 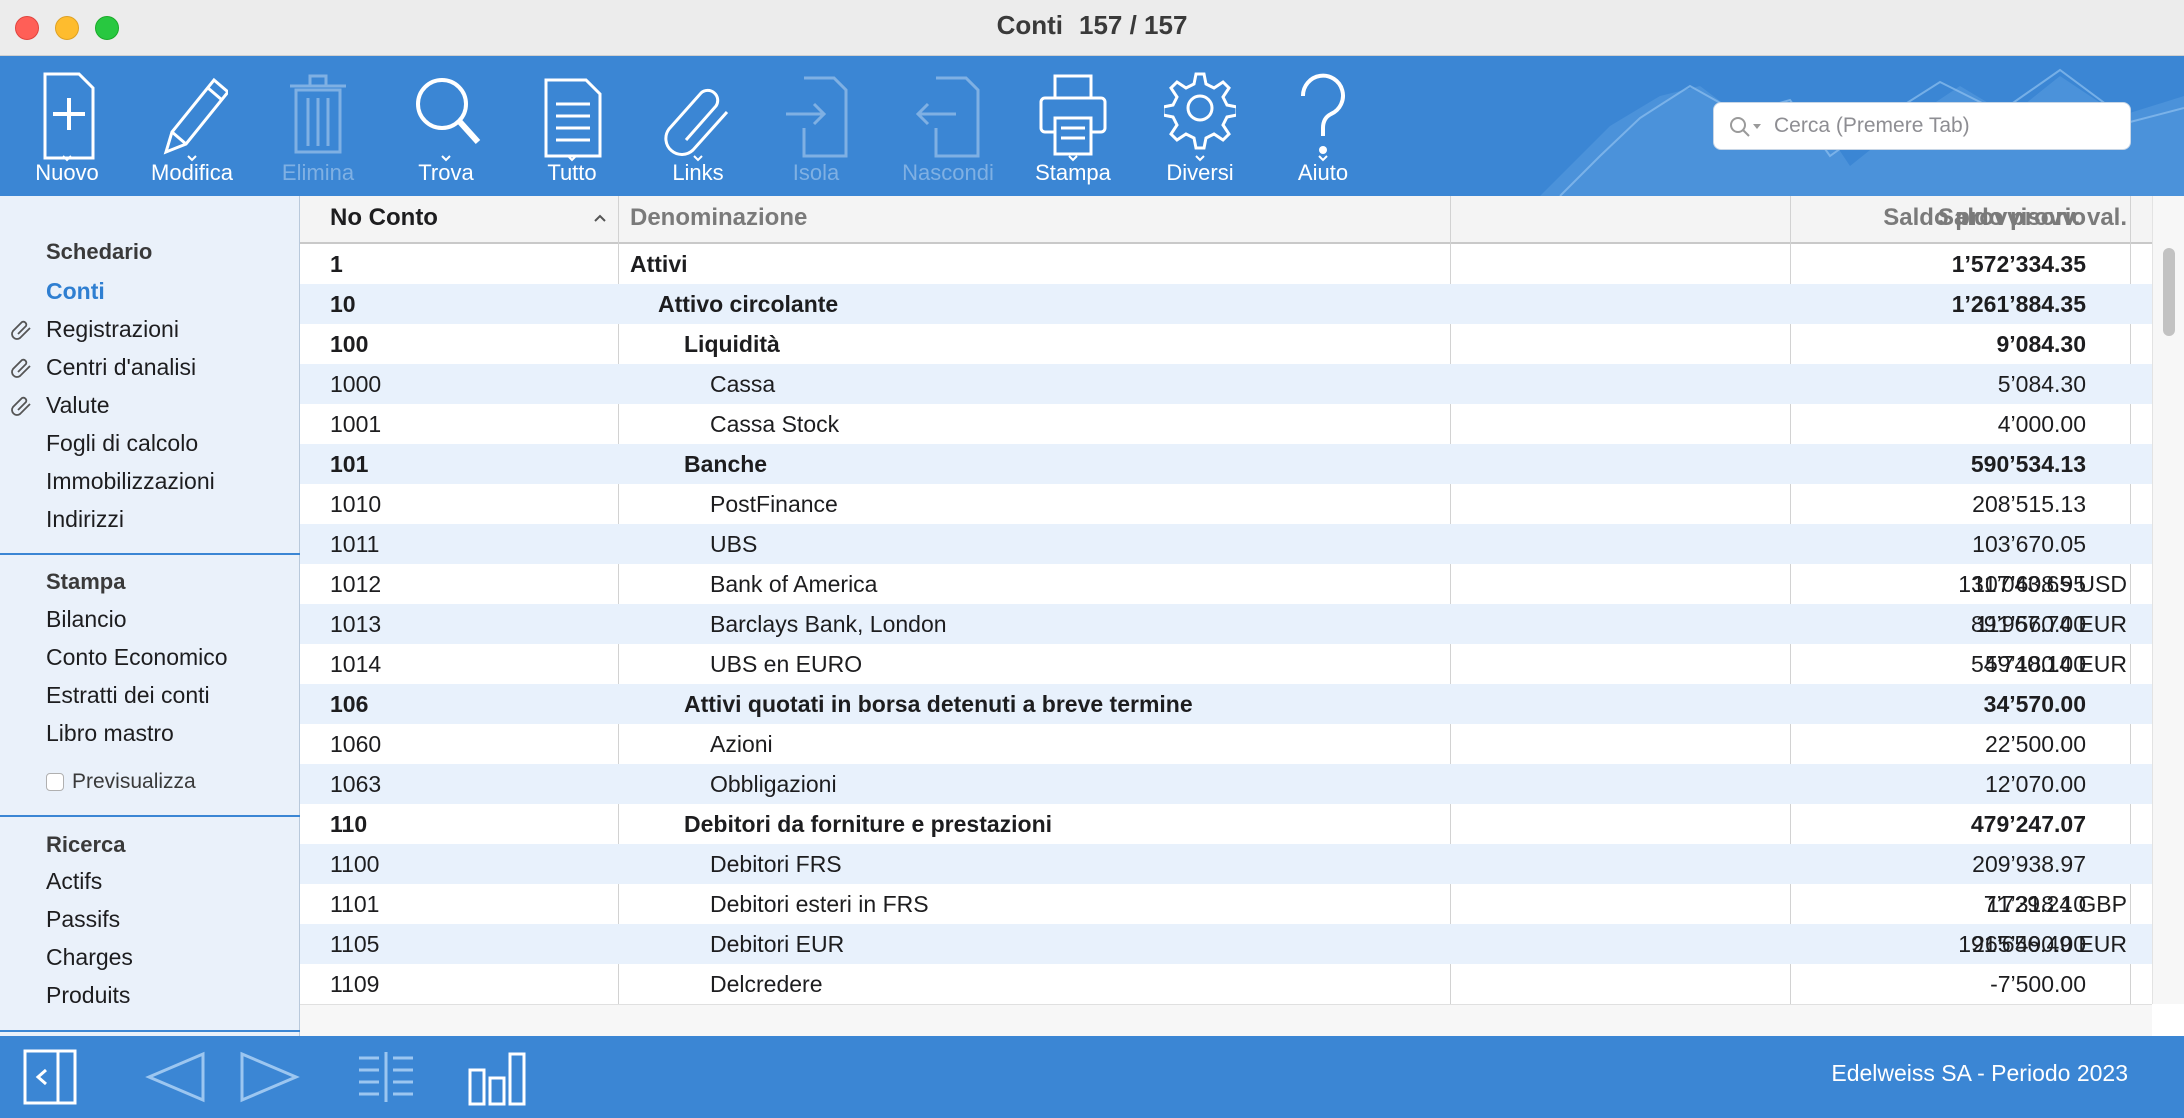 What do you see at coordinates (774, 504) in the screenshot?
I see `cell-account-name: PostFinance` at bounding box center [774, 504].